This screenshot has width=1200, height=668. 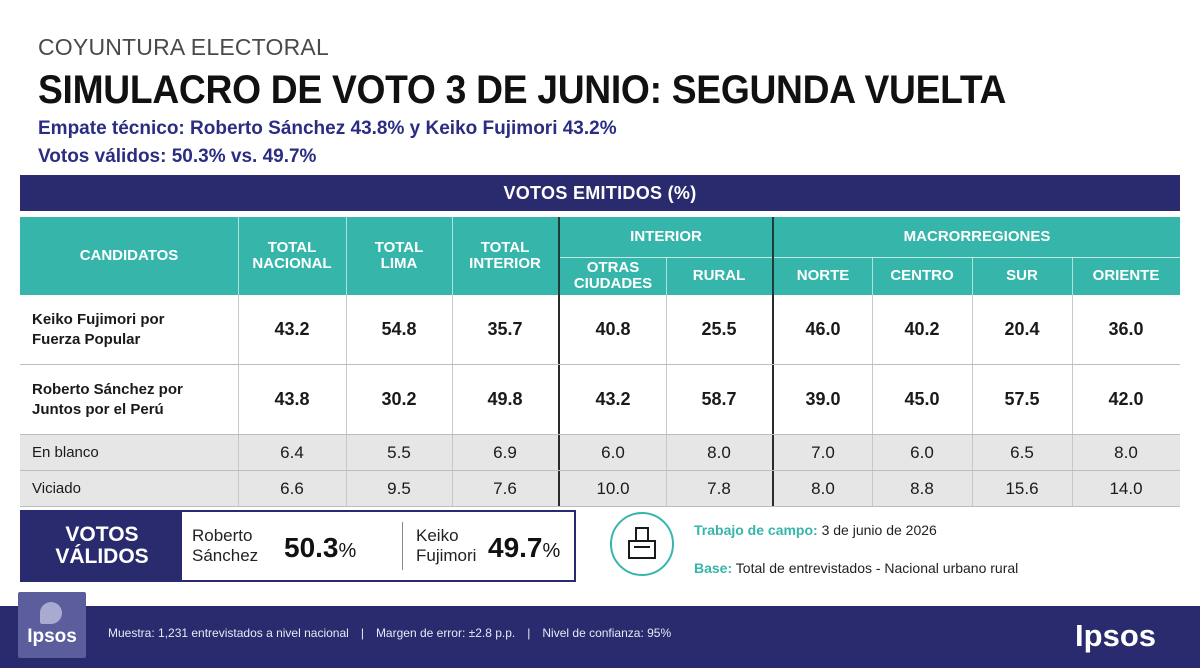 I want to click on valid-votes-b-value: 49.7, so click(x=515, y=547).